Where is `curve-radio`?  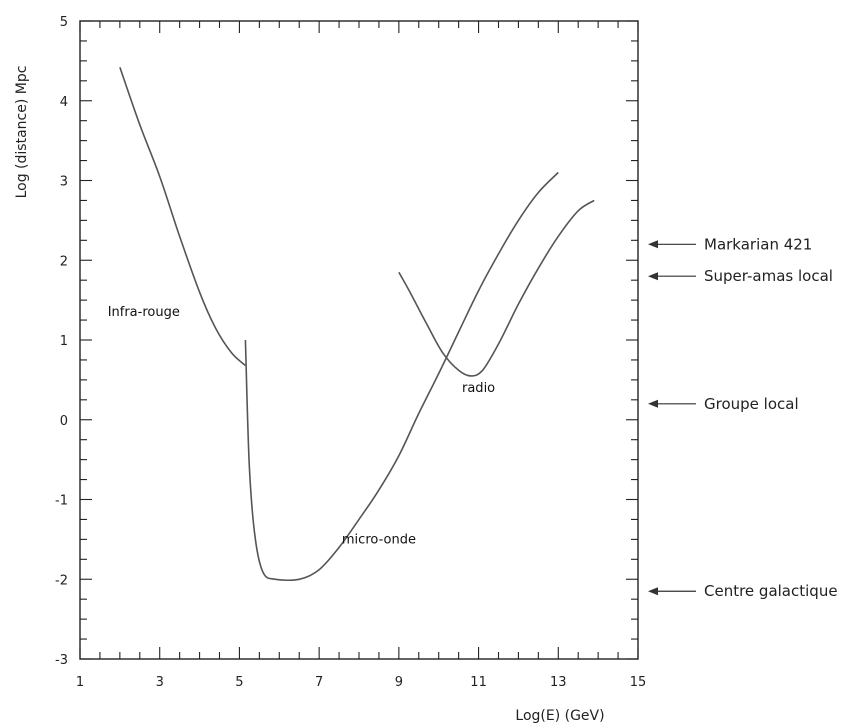
curve-radio is located at coordinates (496, 288).